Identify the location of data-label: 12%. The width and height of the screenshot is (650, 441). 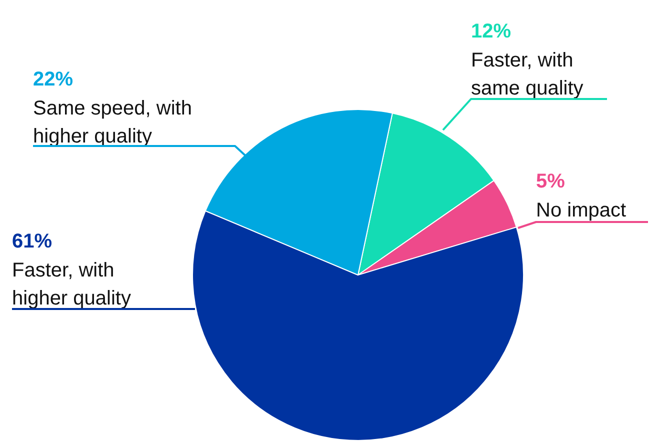
(491, 31).